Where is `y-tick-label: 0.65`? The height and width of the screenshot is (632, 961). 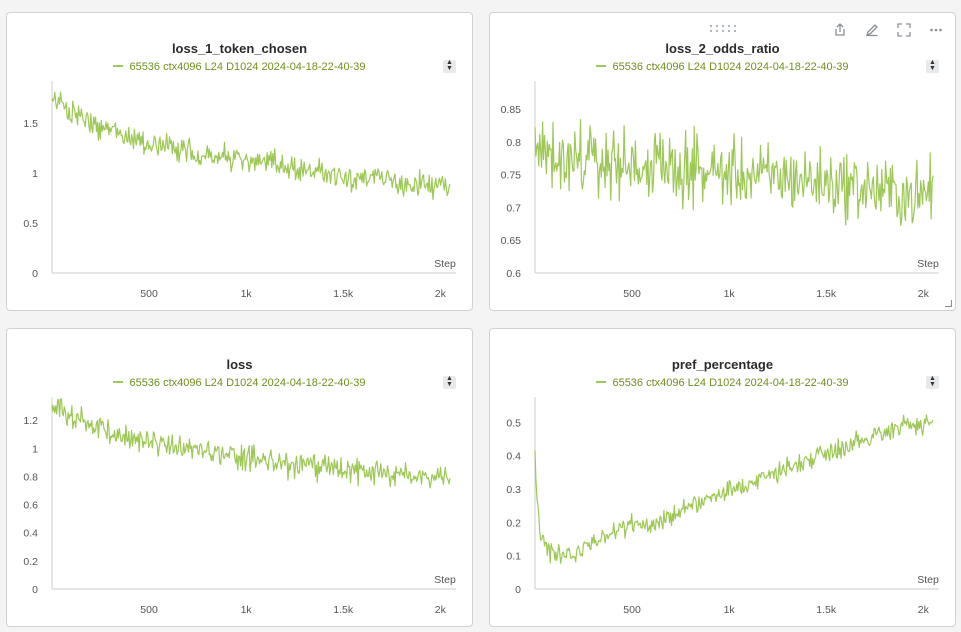 y-tick-label: 0.65 is located at coordinates (511, 241).